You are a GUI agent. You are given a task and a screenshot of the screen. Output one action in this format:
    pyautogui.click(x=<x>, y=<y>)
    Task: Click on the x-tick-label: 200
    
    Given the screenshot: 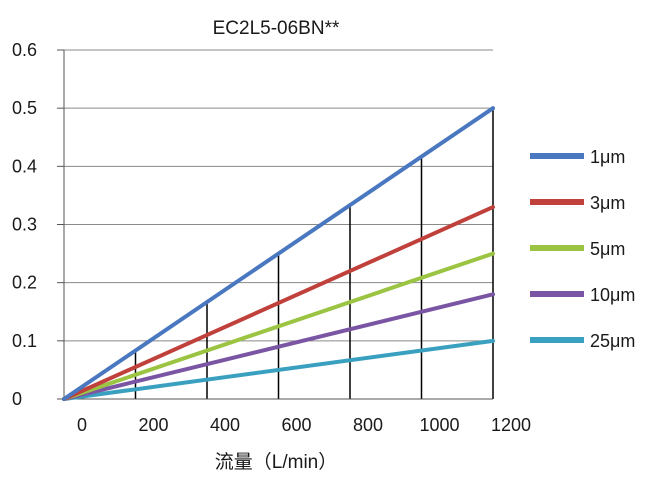 What is the action you would take?
    pyautogui.click(x=153, y=425)
    